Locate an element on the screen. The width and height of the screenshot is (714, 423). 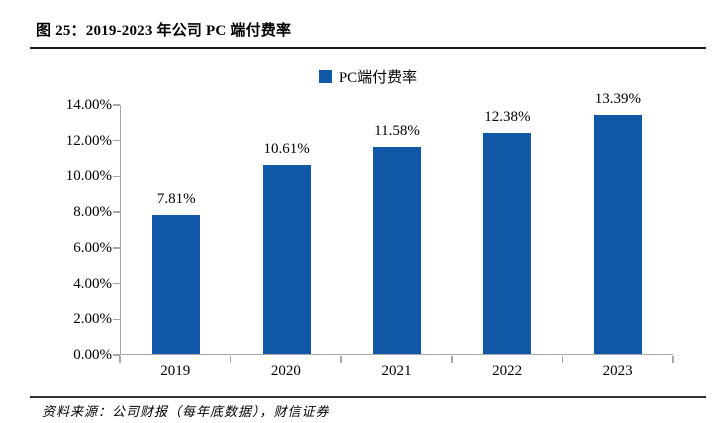
bar-slot: 13.39% is located at coordinates (618, 222).